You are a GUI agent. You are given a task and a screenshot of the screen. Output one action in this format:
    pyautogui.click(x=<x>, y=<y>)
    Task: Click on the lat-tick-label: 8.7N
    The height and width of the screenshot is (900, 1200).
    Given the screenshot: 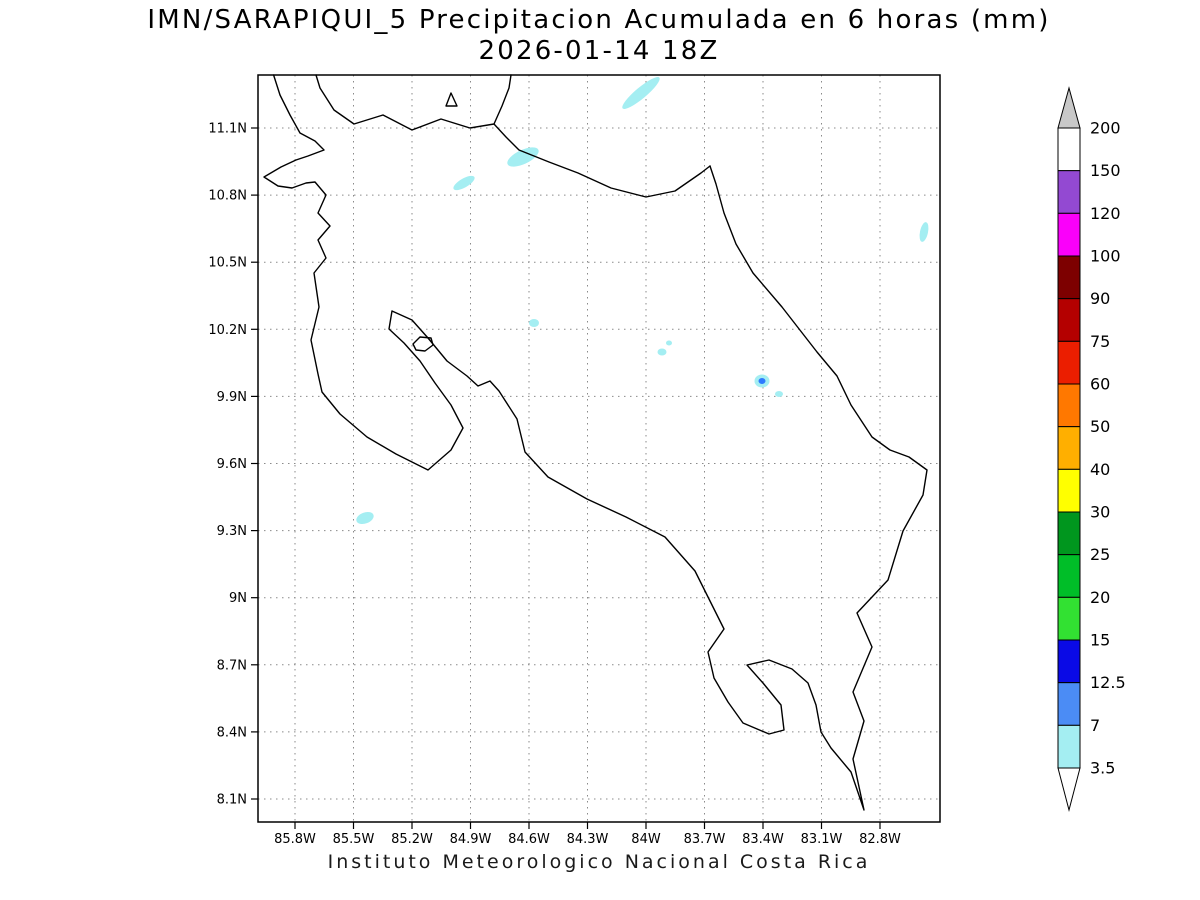 What is the action you would take?
    pyautogui.click(x=232, y=665)
    